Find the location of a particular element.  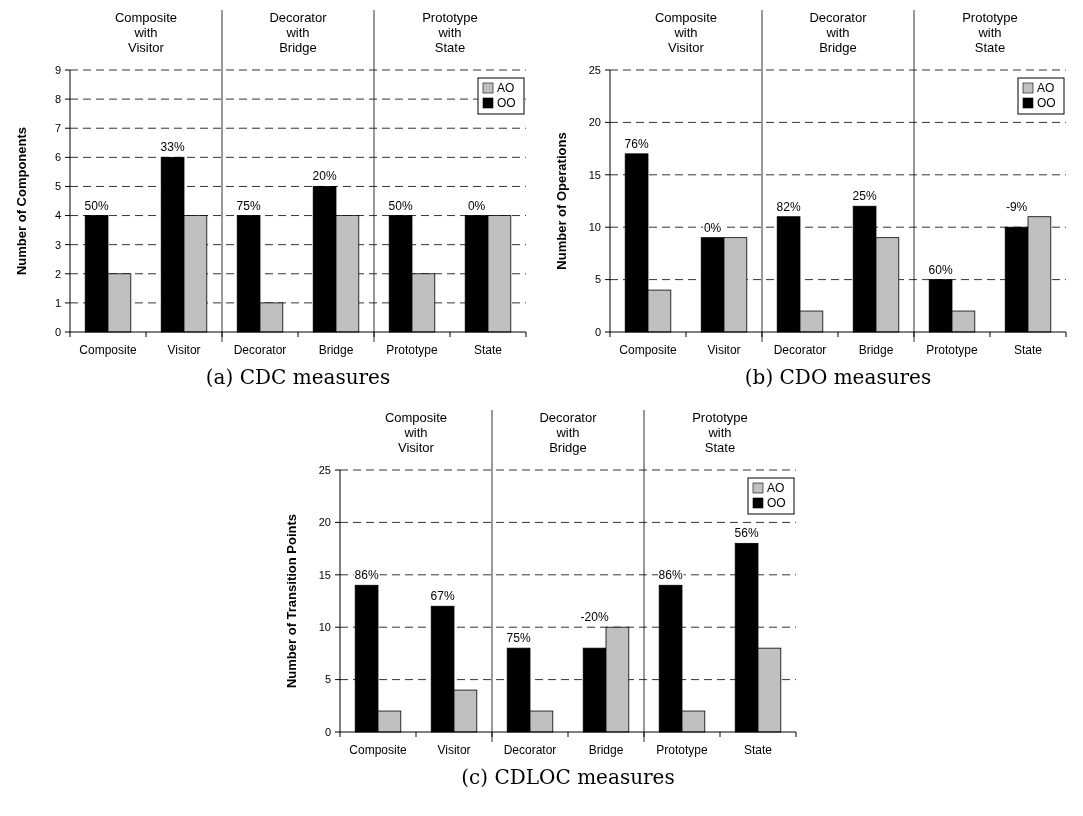

annotation: -9% is located at coordinates (1016, 206).